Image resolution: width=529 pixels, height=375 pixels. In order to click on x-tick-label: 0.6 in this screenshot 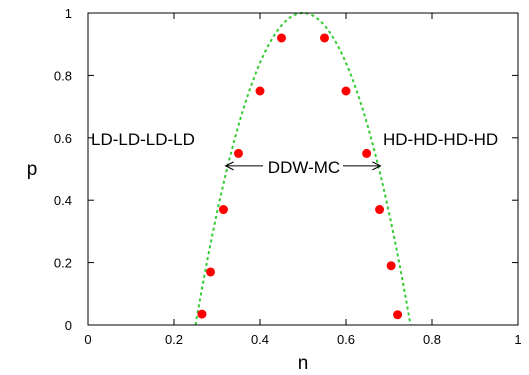, I will do `click(346, 339)`.